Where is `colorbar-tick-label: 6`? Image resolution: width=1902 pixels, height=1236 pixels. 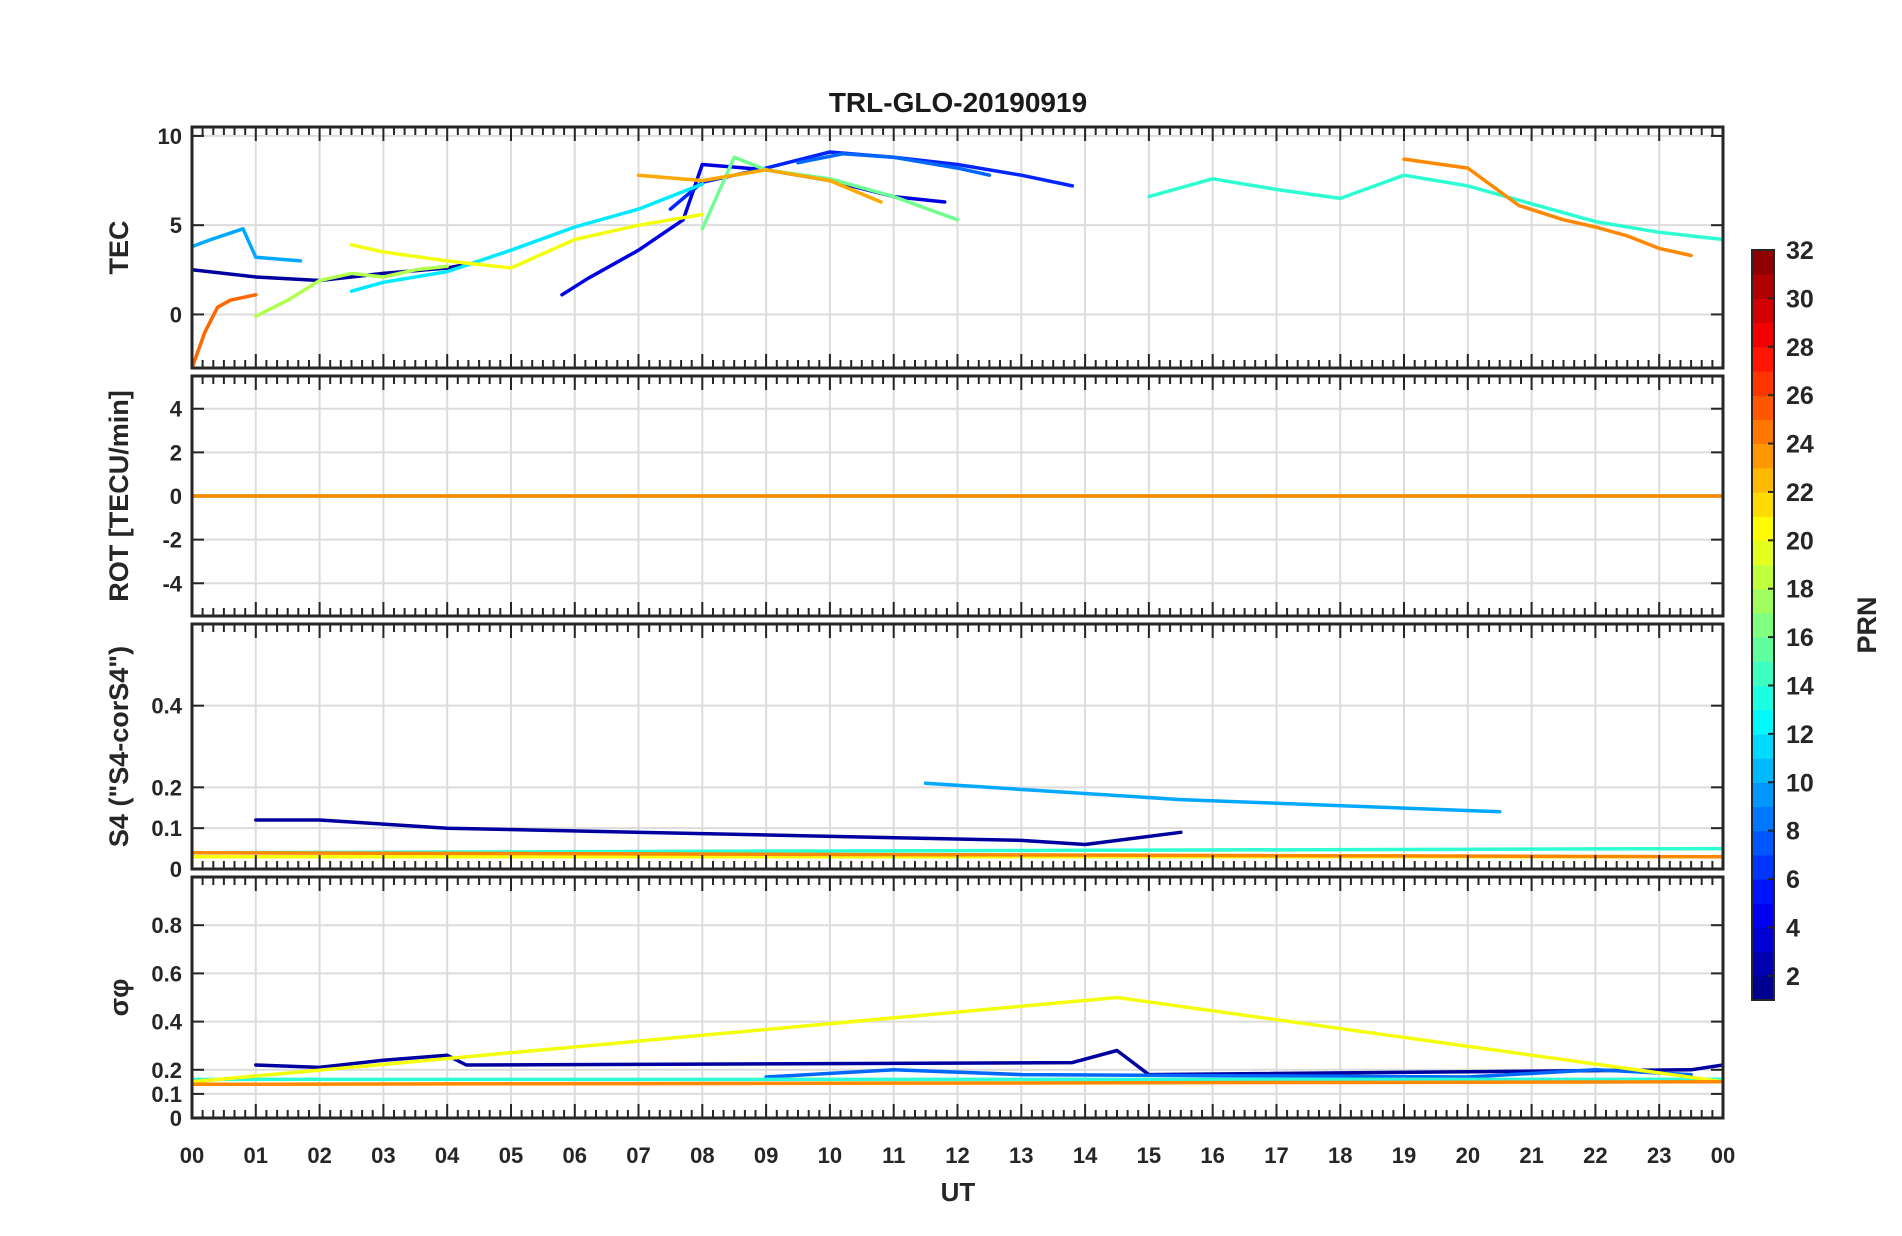 colorbar-tick-label: 6 is located at coordinates (1793, 880).